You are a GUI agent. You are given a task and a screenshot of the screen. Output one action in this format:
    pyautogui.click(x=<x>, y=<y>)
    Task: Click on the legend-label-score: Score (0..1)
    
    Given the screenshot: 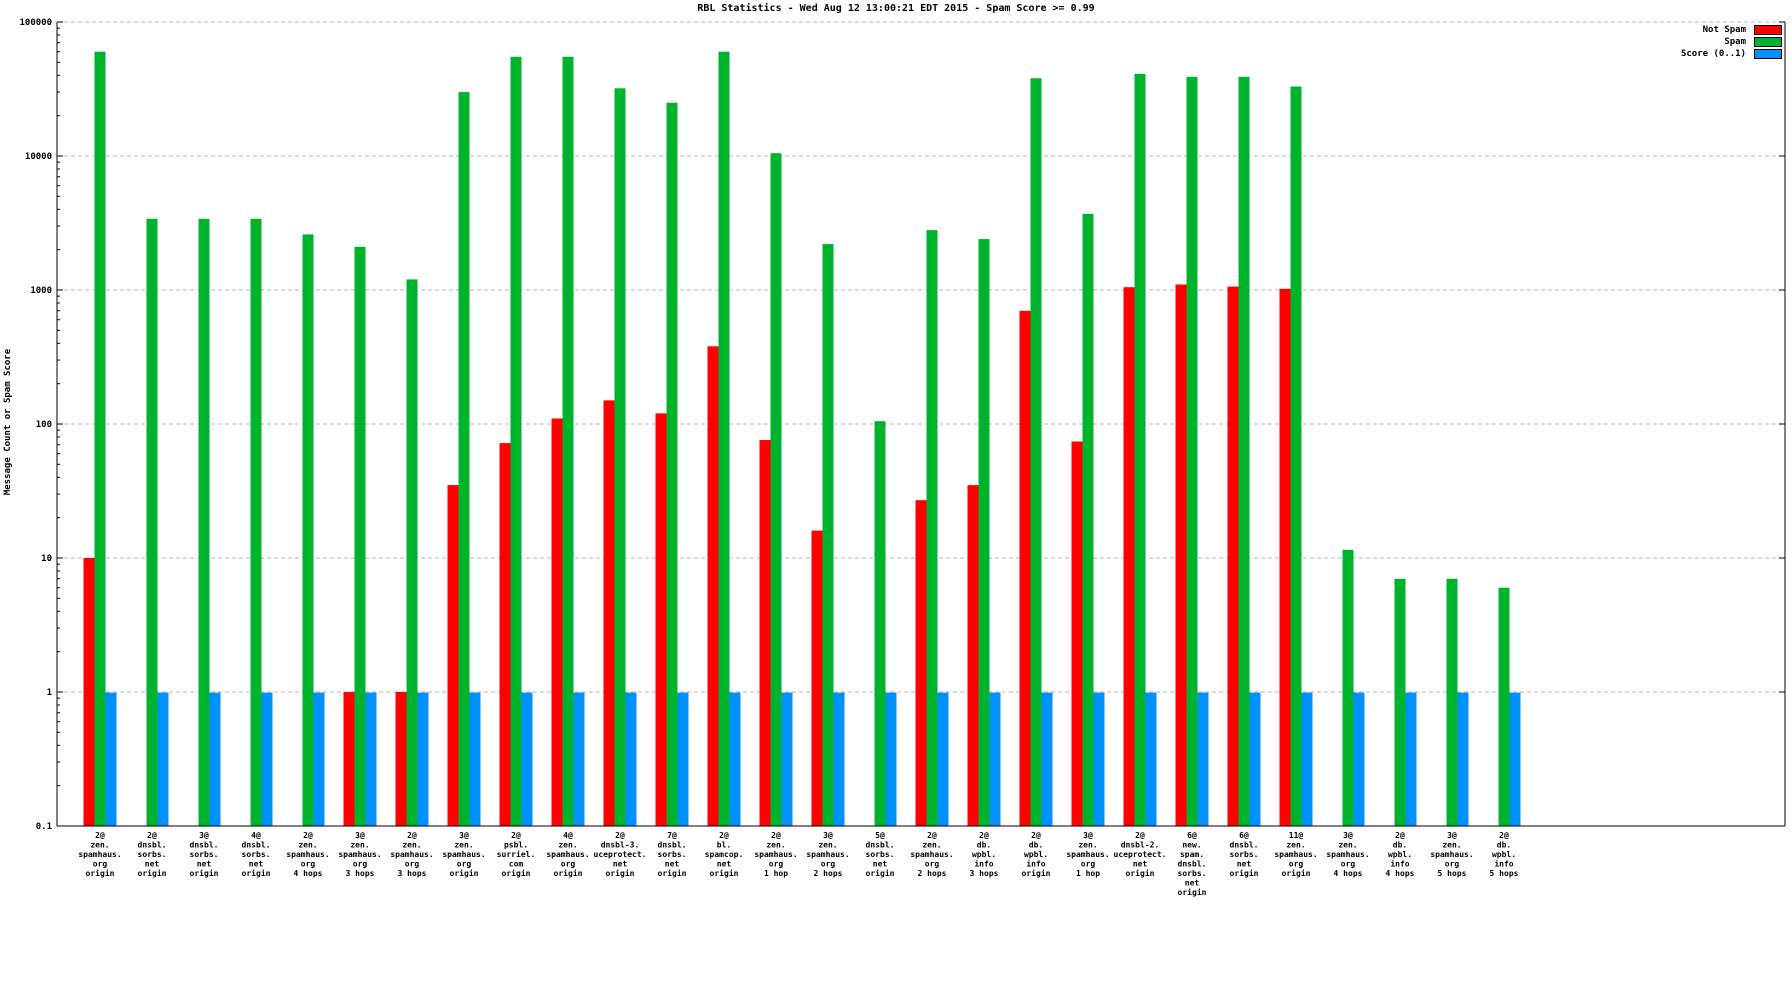 What is the action you would take?
    pyautogui.click(x=1713, y=54)
    